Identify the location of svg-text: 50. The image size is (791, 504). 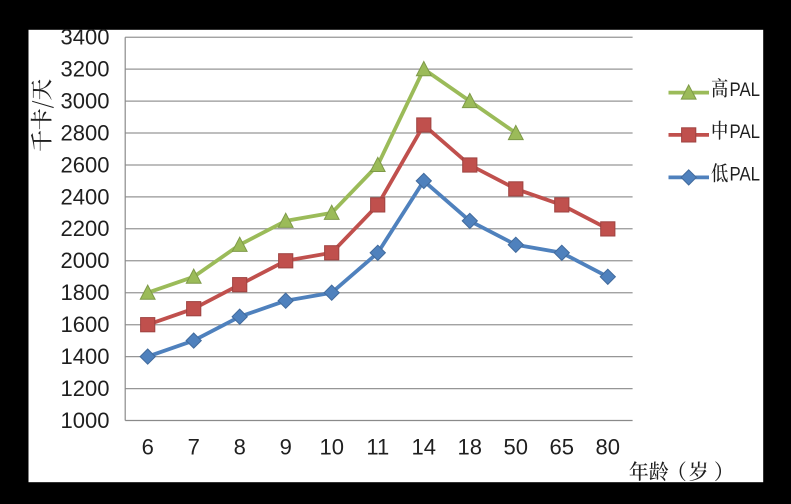
(516, 446).